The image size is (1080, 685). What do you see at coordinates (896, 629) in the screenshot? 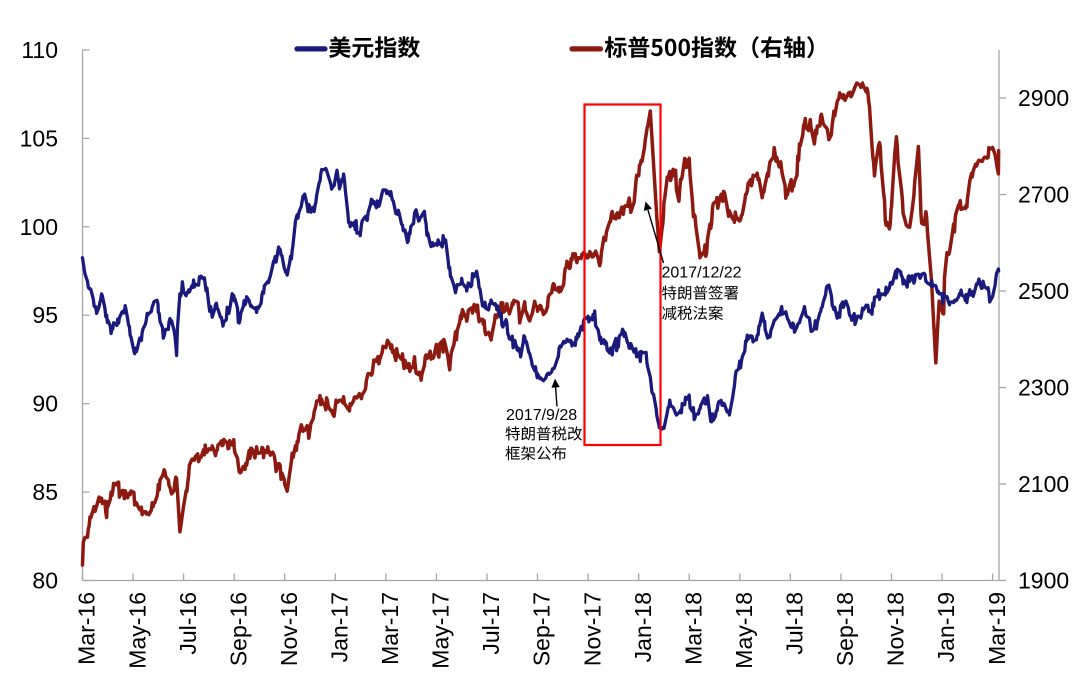
I see `svg-text: Nov-18` at bounding box center [896, 629].